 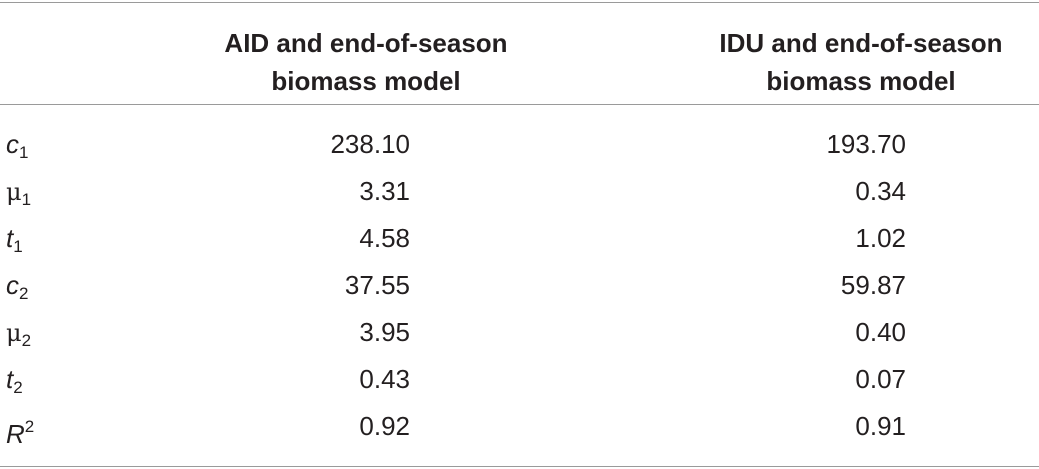 I want to click on row-parameter-label: c2, so click(x=17, y=285).